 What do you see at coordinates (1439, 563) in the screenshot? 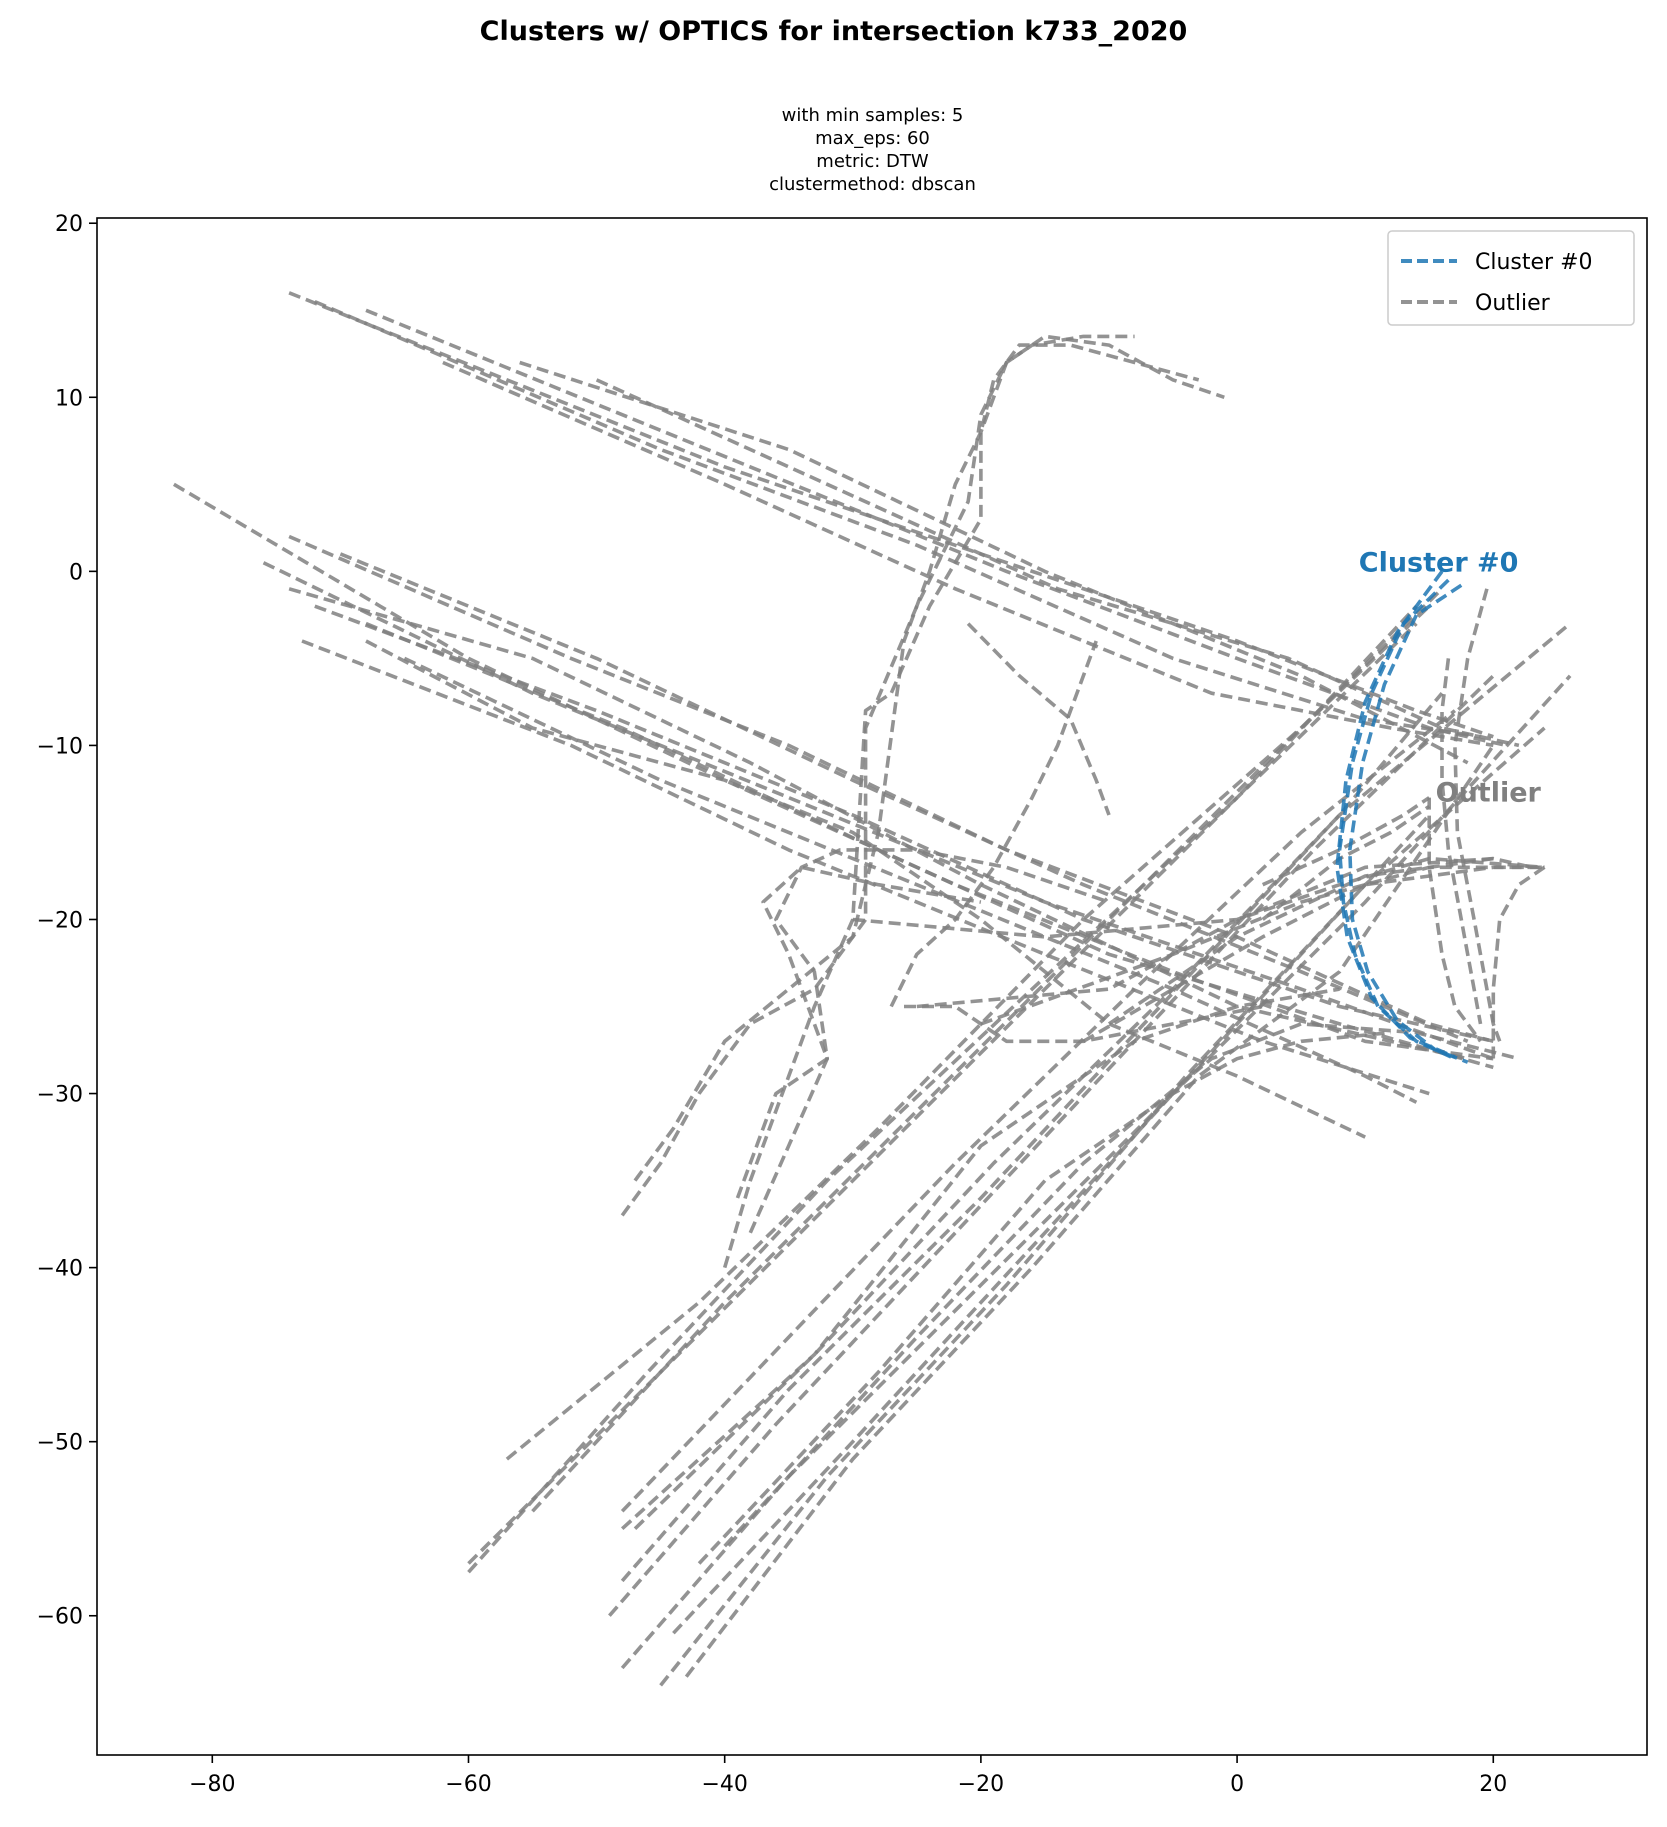
I see `annotation-cluster-0: Cluster #0` at bounding box center [1439, 563].